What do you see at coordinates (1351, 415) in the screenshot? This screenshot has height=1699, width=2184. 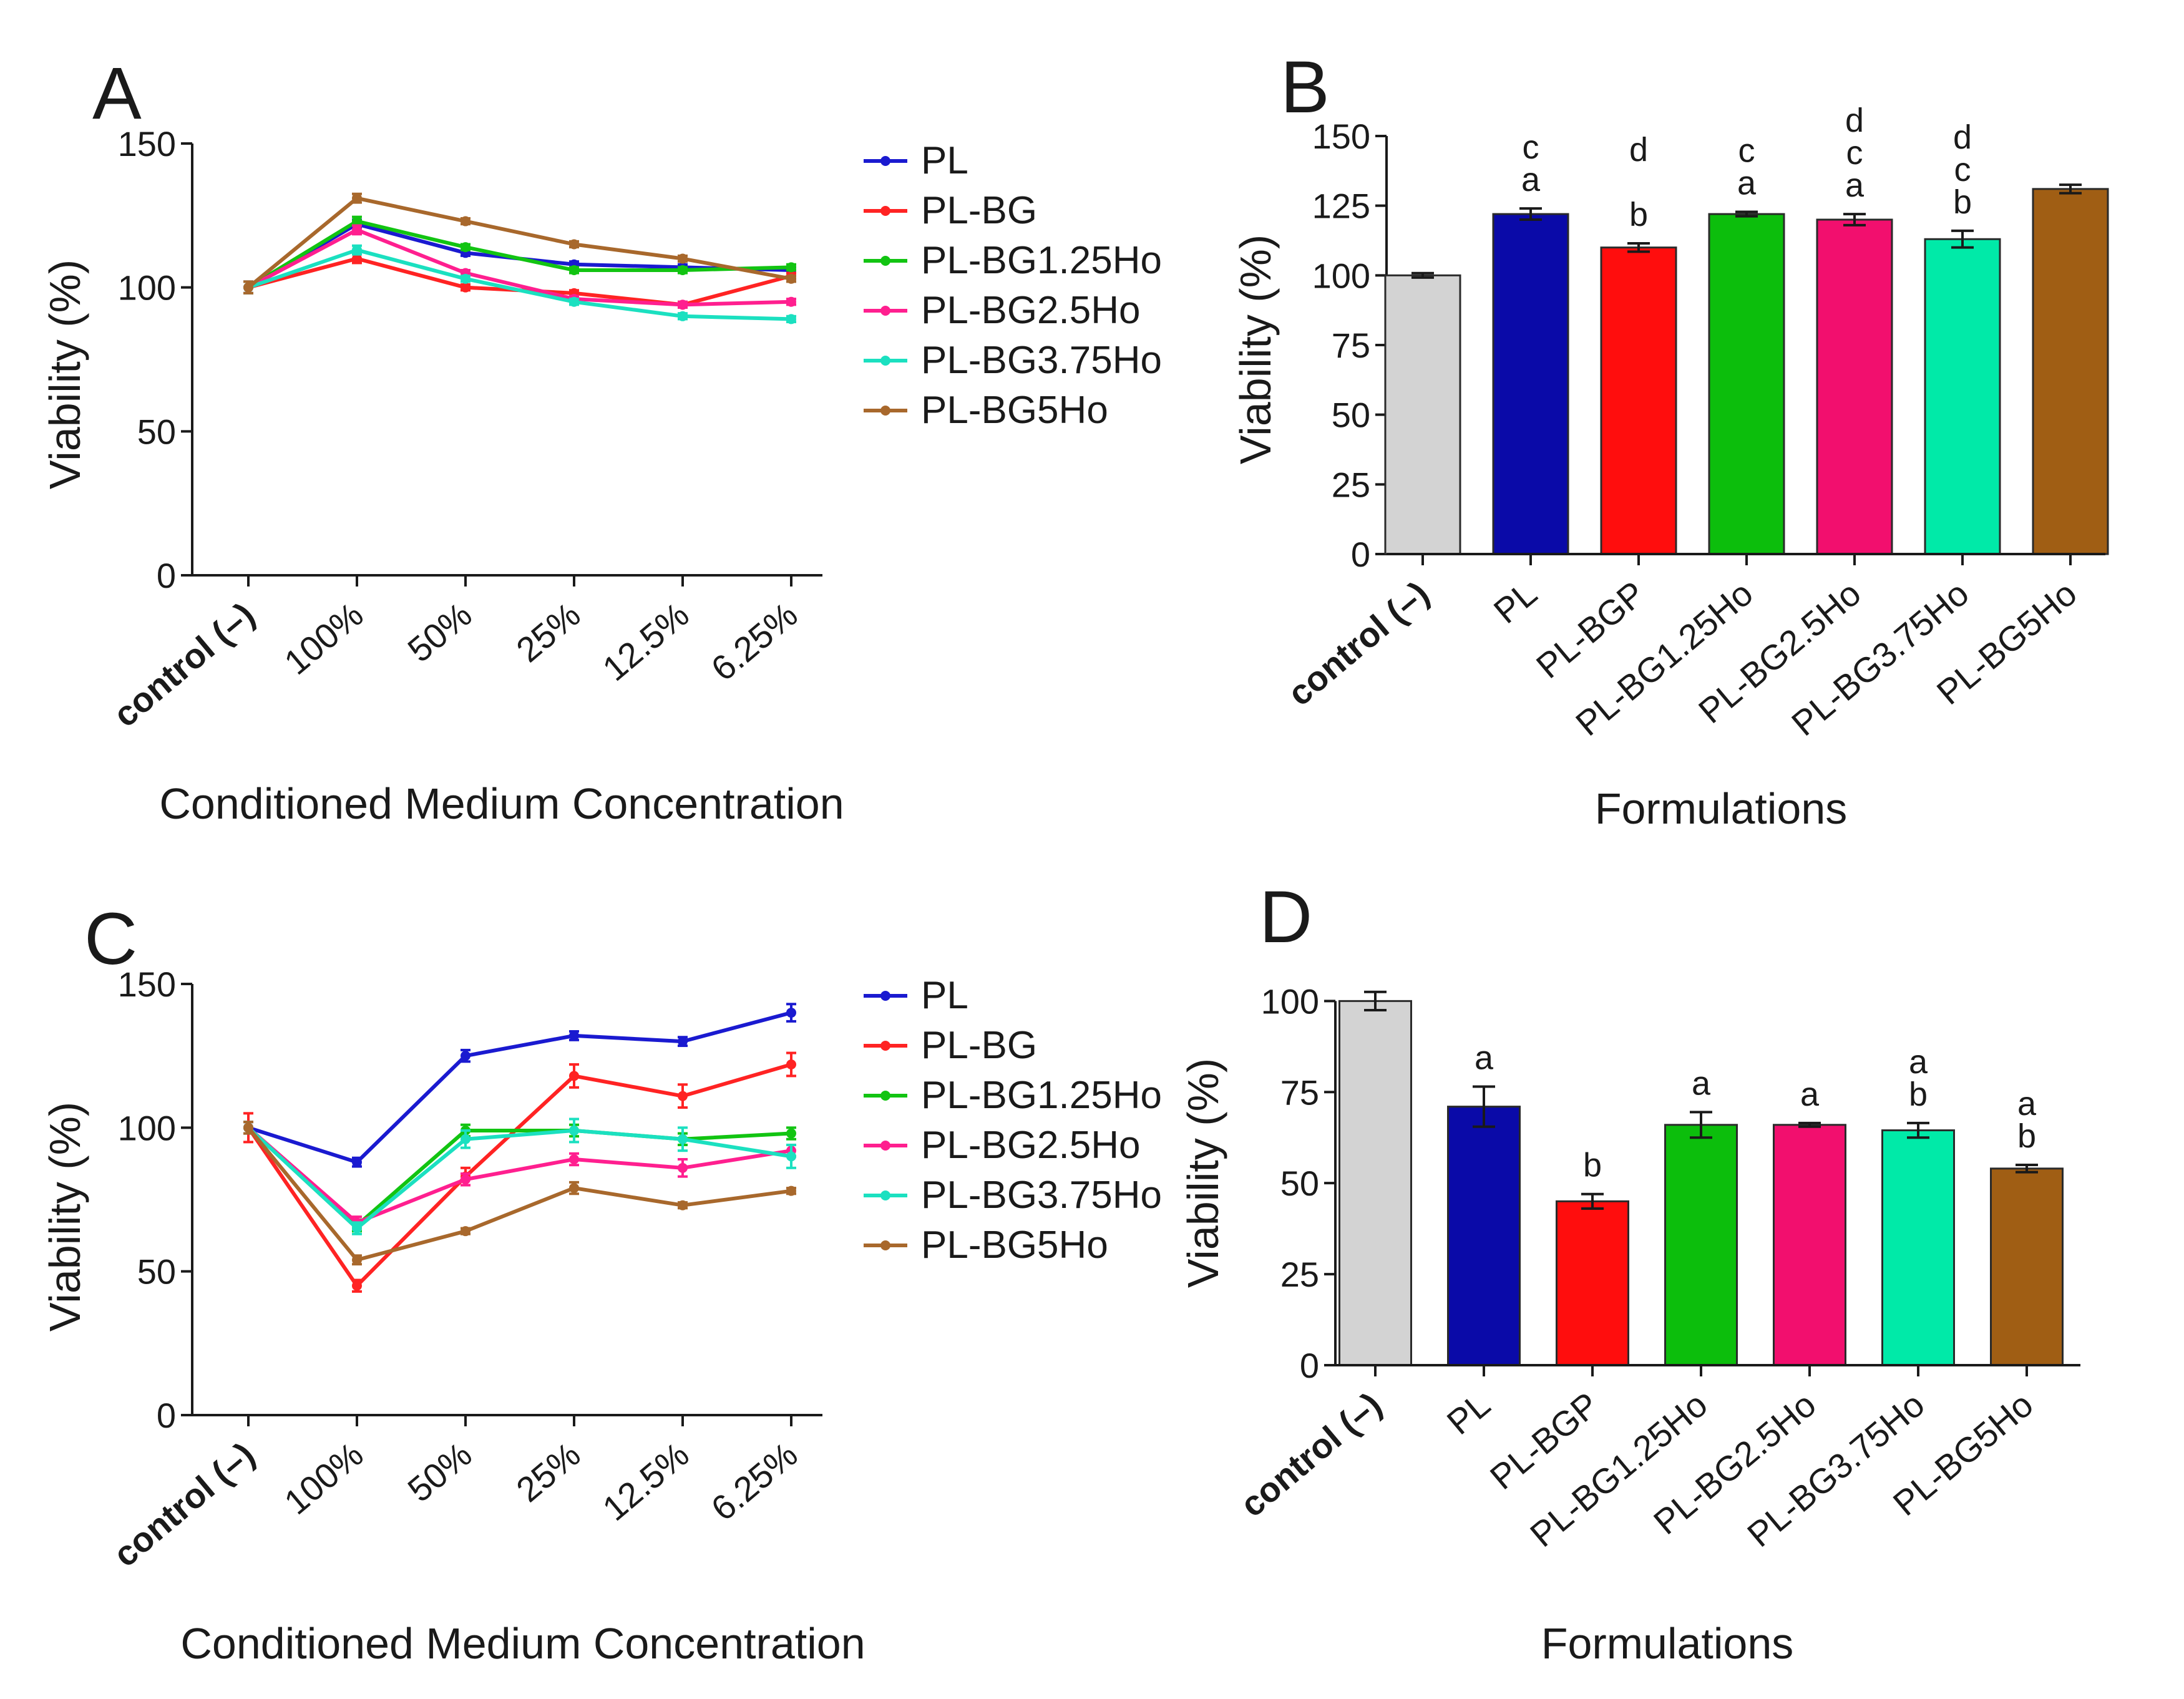 I see `y-tick-label: 50` at bounding box center [1351, 415].